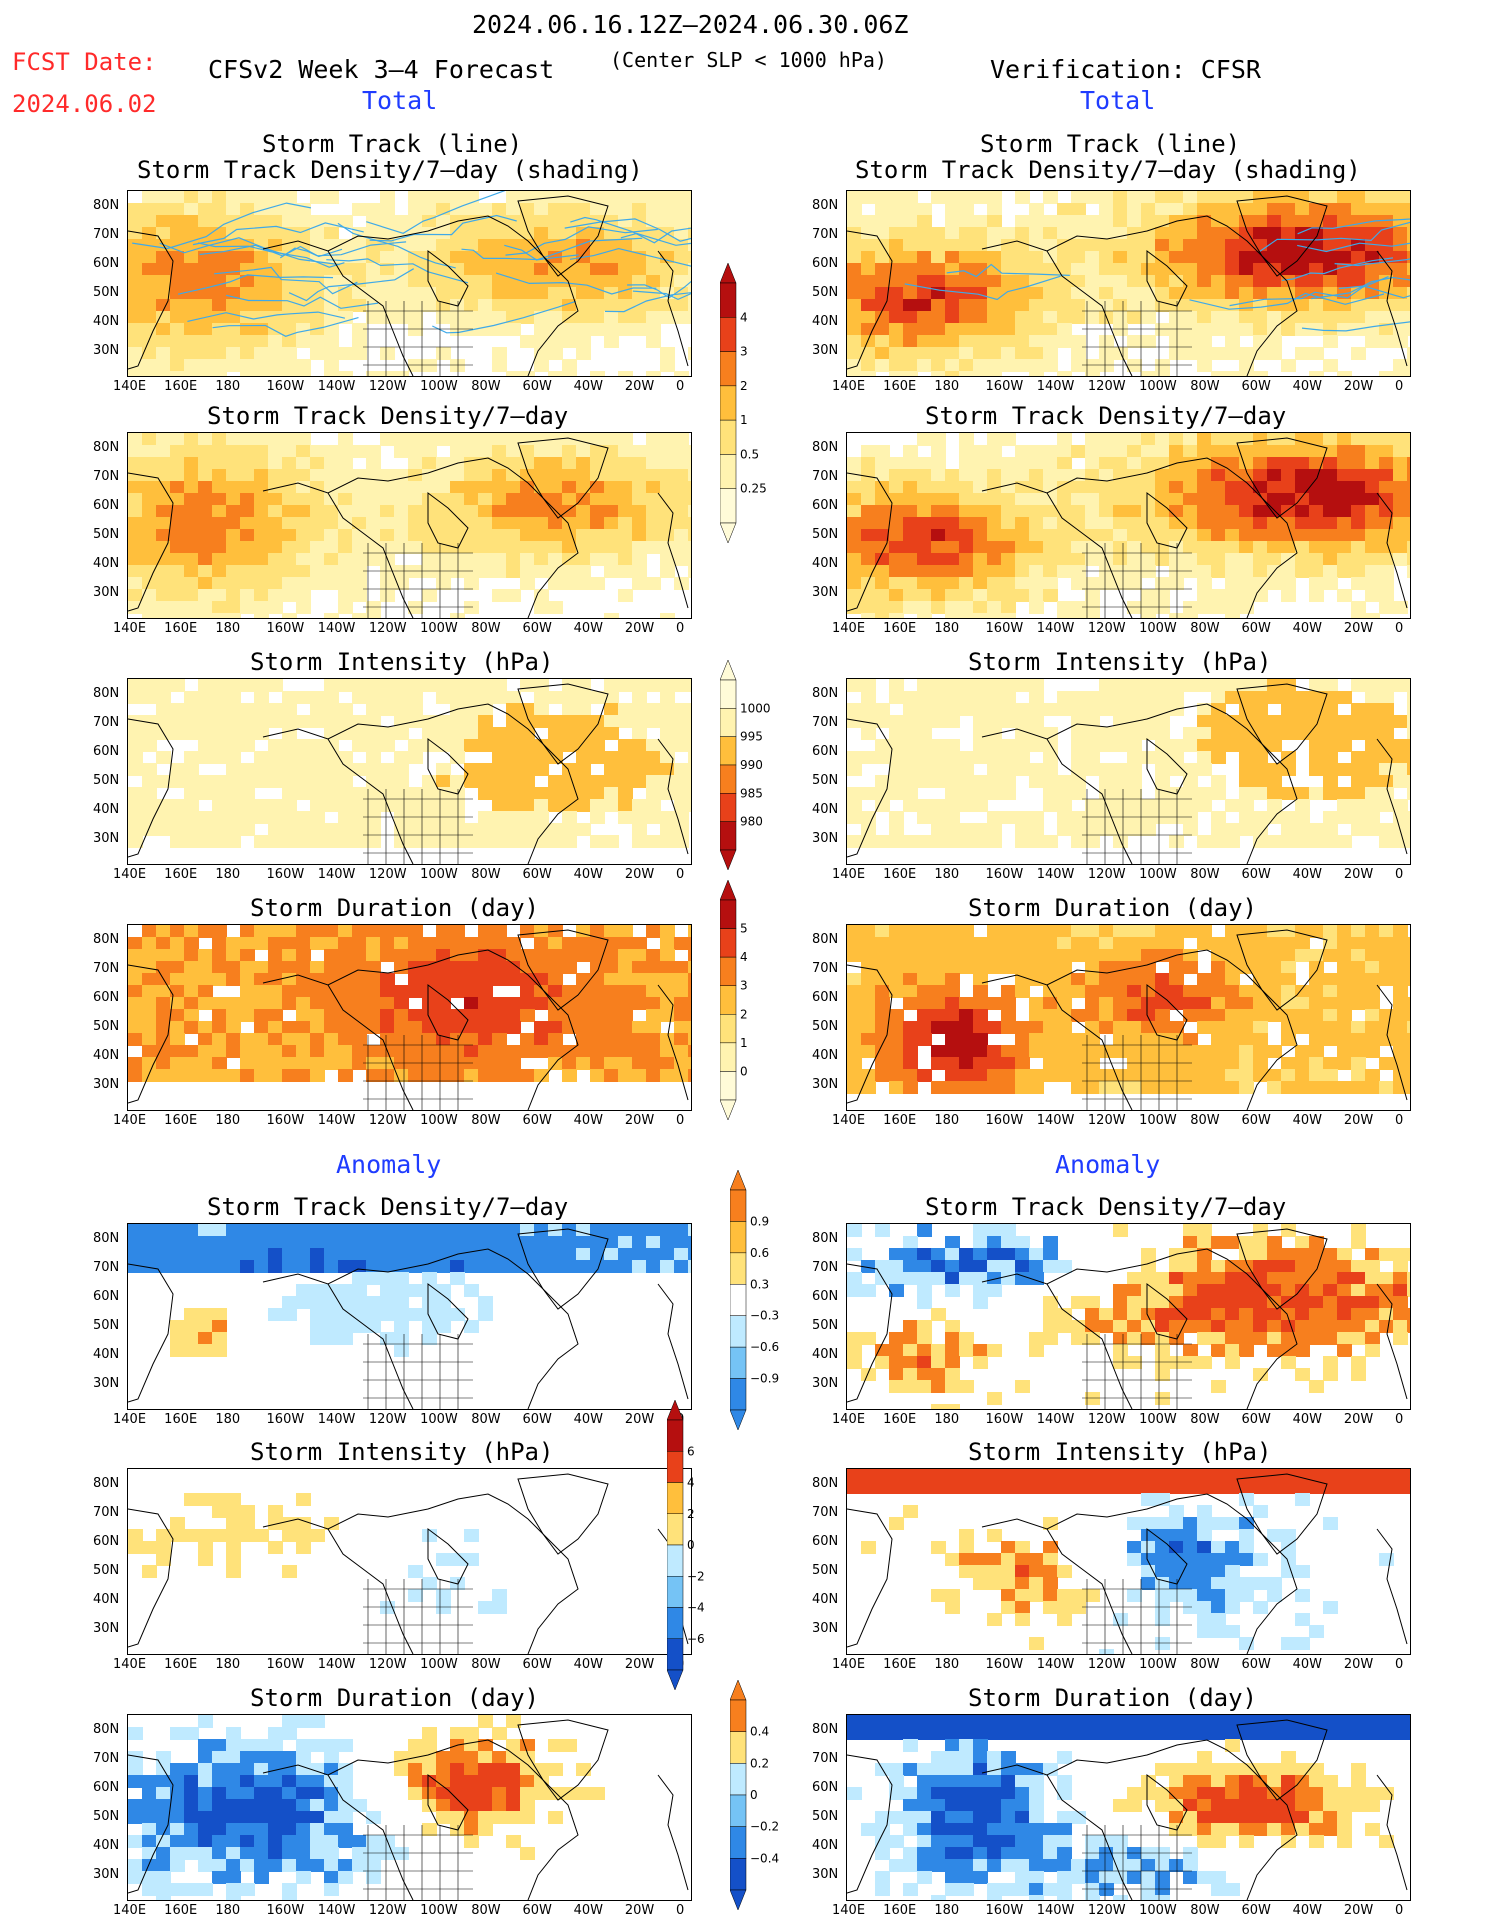 This screenshot has width=1487, height=1925. Describe the element at coordinates (420, 537) in the screenshot. I see `coastline` at that location.